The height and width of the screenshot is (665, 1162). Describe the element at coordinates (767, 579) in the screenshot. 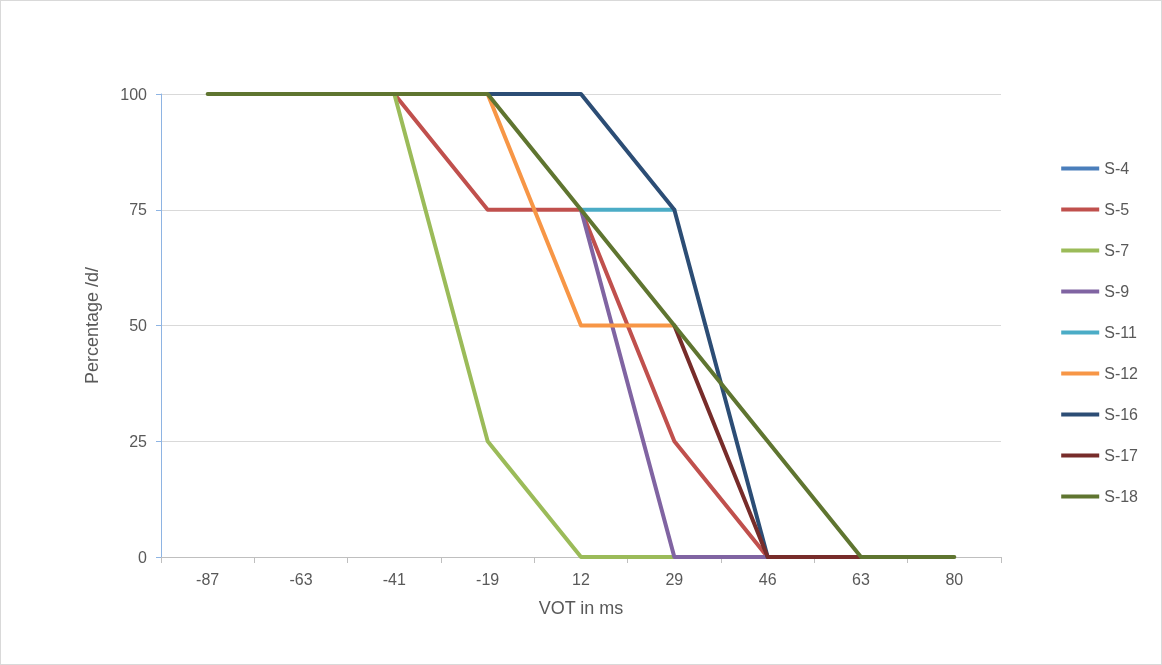

I see `x-tick-label: 46` at that location.